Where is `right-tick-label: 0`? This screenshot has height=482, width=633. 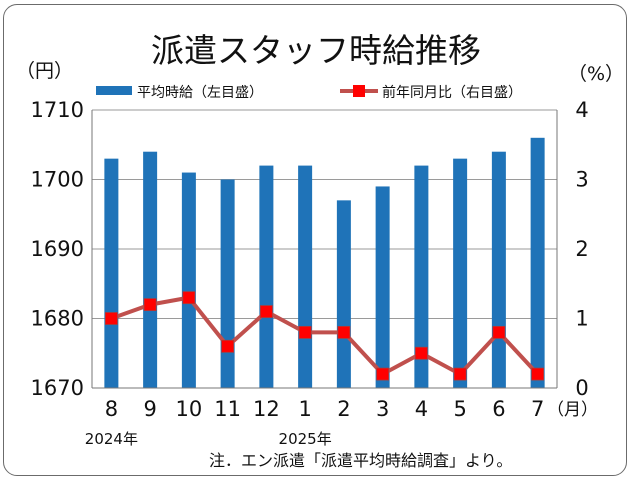
right-tick-label: 0 is located at coordinates (581, 388).